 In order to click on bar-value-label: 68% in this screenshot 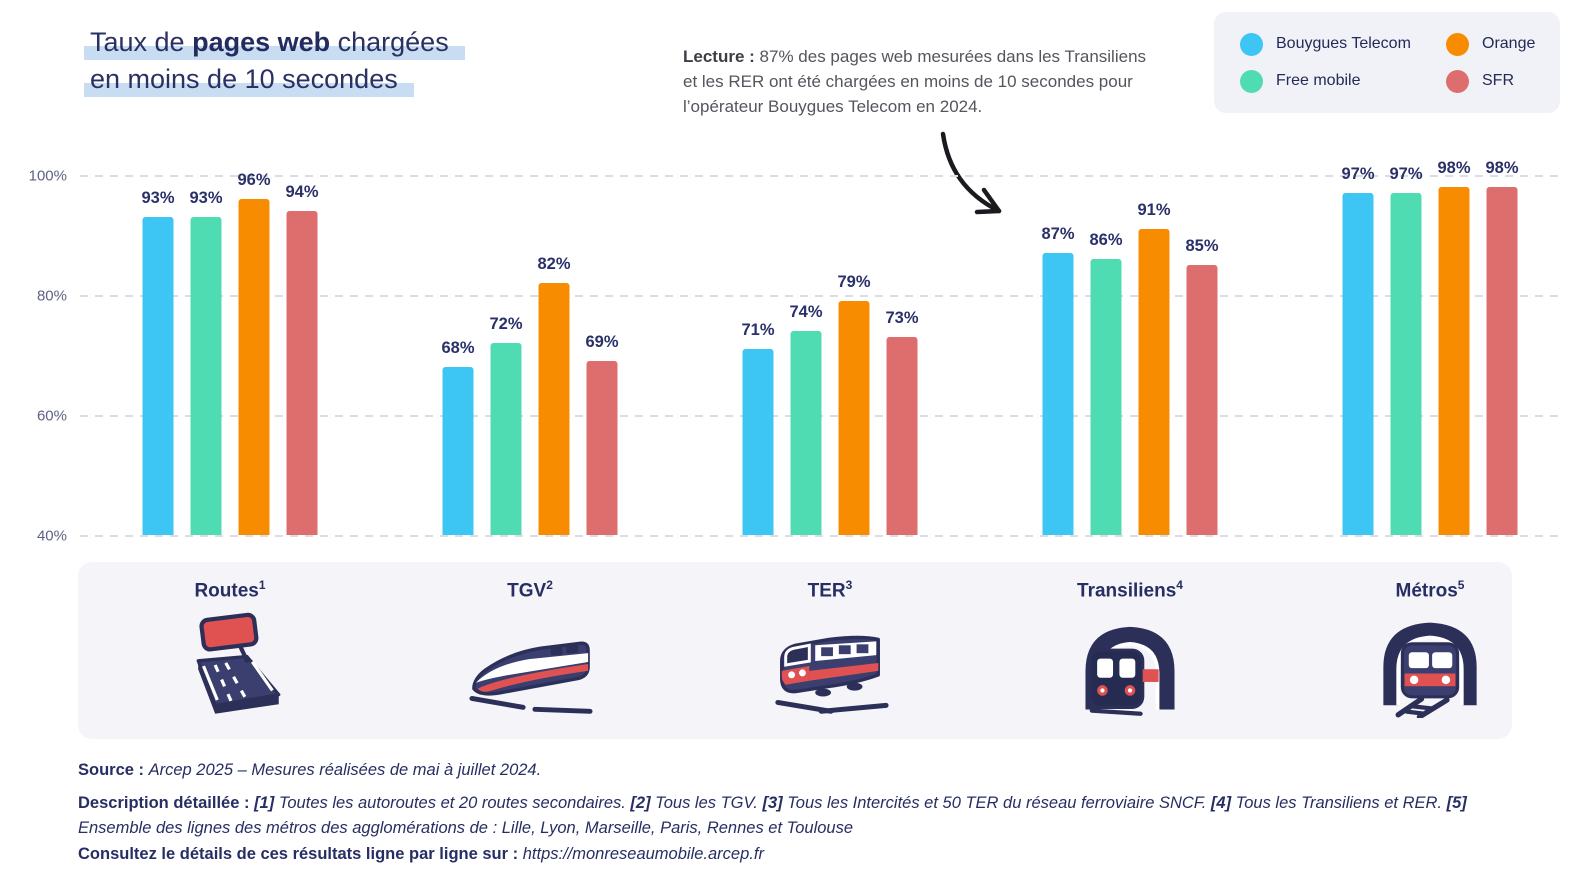, I will do `click(458, 348)`.